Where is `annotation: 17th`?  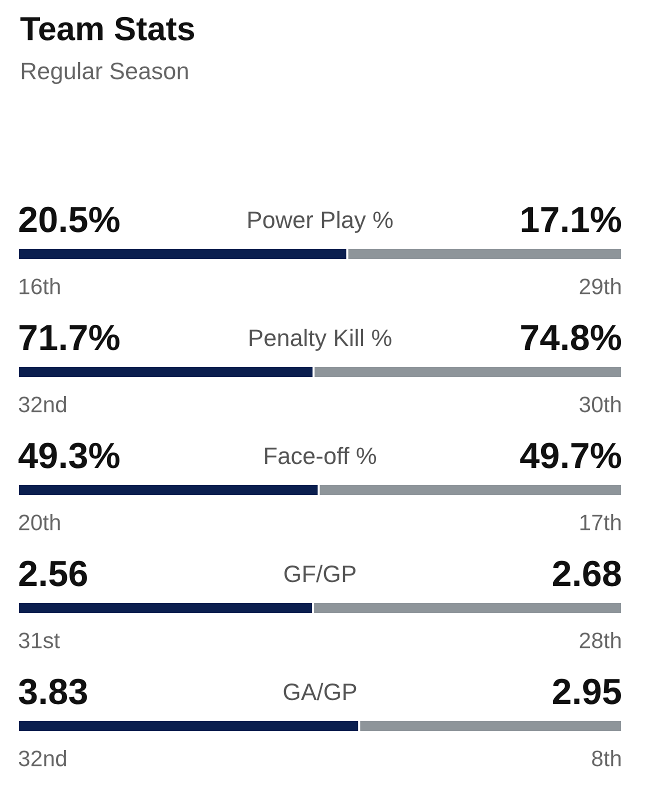 annotation: 17th is located at coordinates (600, 522).